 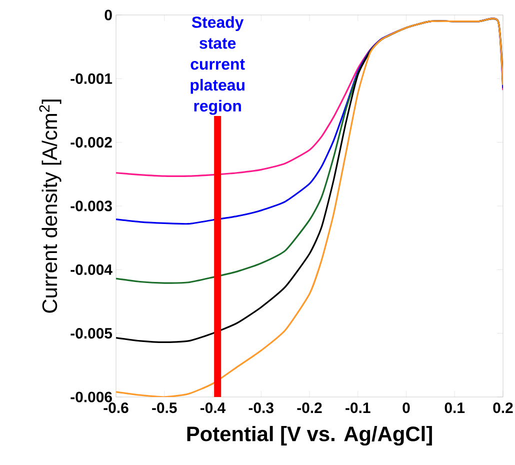 I want to click on x-tick-label: 0.1, so click(x=454, y=408).